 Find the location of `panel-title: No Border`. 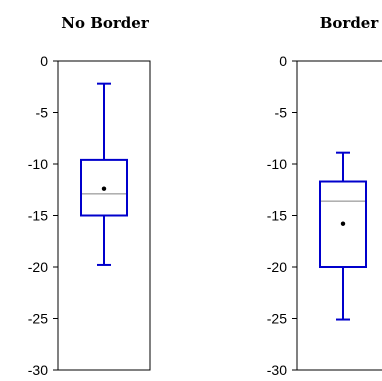

panel-title: No Border is located at coordinates (105, 23).